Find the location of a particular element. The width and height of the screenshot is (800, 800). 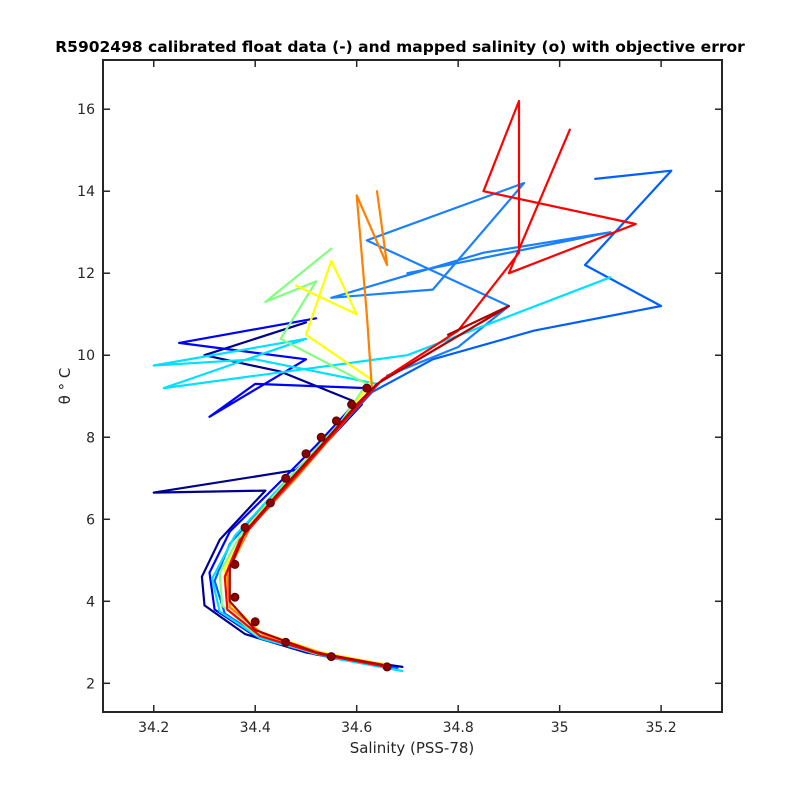

x-axis-label: Salinity (PSS-78) is located at coordinates (412, 748).